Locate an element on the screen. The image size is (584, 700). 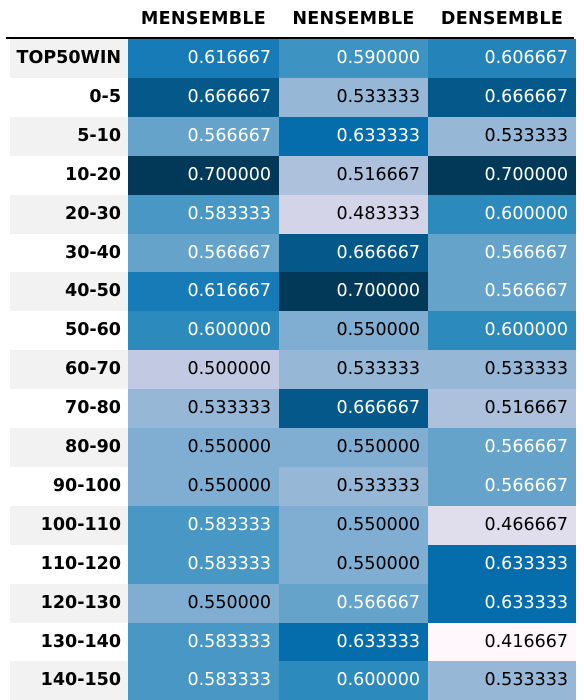
row-label: 120-130 is located at coordinates (80, 602).